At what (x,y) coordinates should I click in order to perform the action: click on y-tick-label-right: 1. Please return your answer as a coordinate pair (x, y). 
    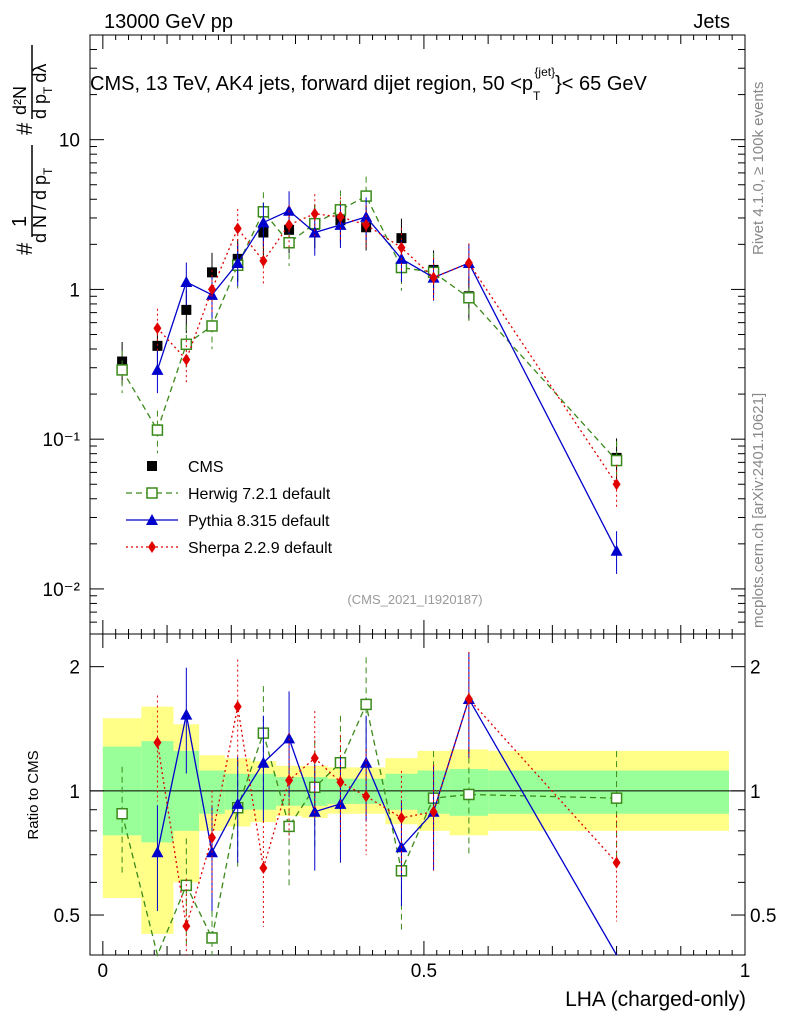
    Looking at the image, I should click on (755, 792).